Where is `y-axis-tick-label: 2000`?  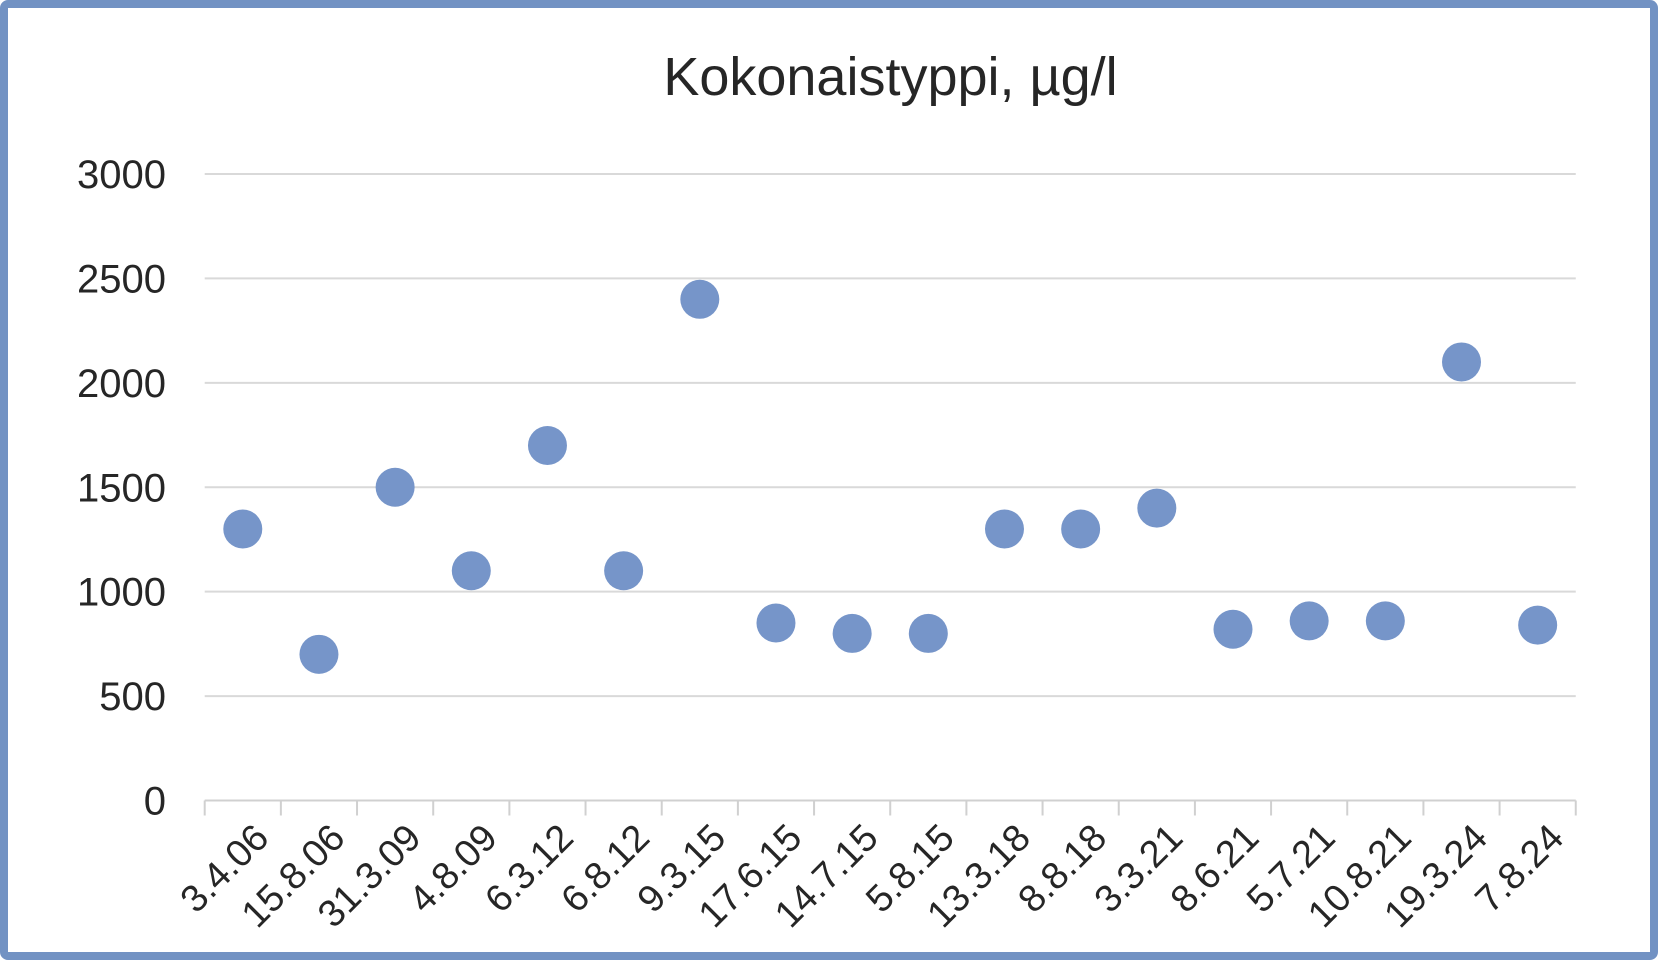
y-axis-tick-label: 2000 is located at coordinates (121, 384).